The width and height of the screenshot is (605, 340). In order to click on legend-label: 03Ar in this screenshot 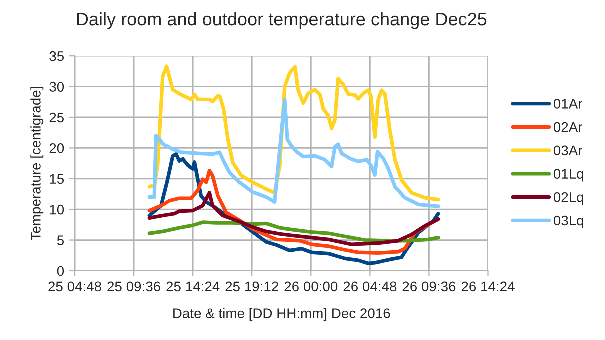, I will do `click(568, 151)`.